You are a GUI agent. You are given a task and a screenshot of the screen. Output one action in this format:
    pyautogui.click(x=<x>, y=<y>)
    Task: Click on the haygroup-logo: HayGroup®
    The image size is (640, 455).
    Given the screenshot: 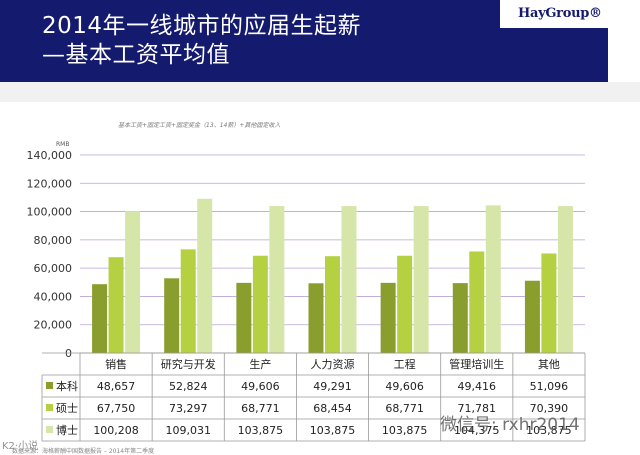 What is the action you would take?
    pyautogui.click(x=560, y=13)
    